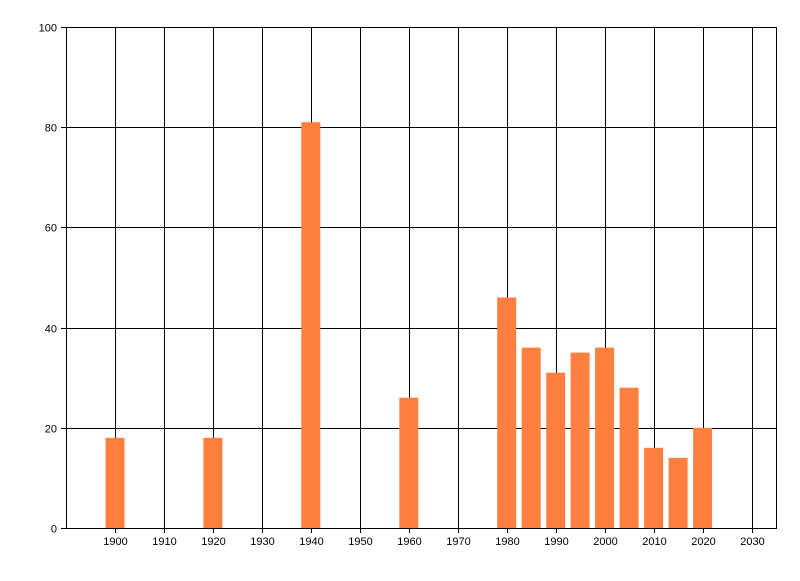 The height and width of the screenshot is (581, 800). I want to click on y-tick-label-40: 40, so click(51, 330).